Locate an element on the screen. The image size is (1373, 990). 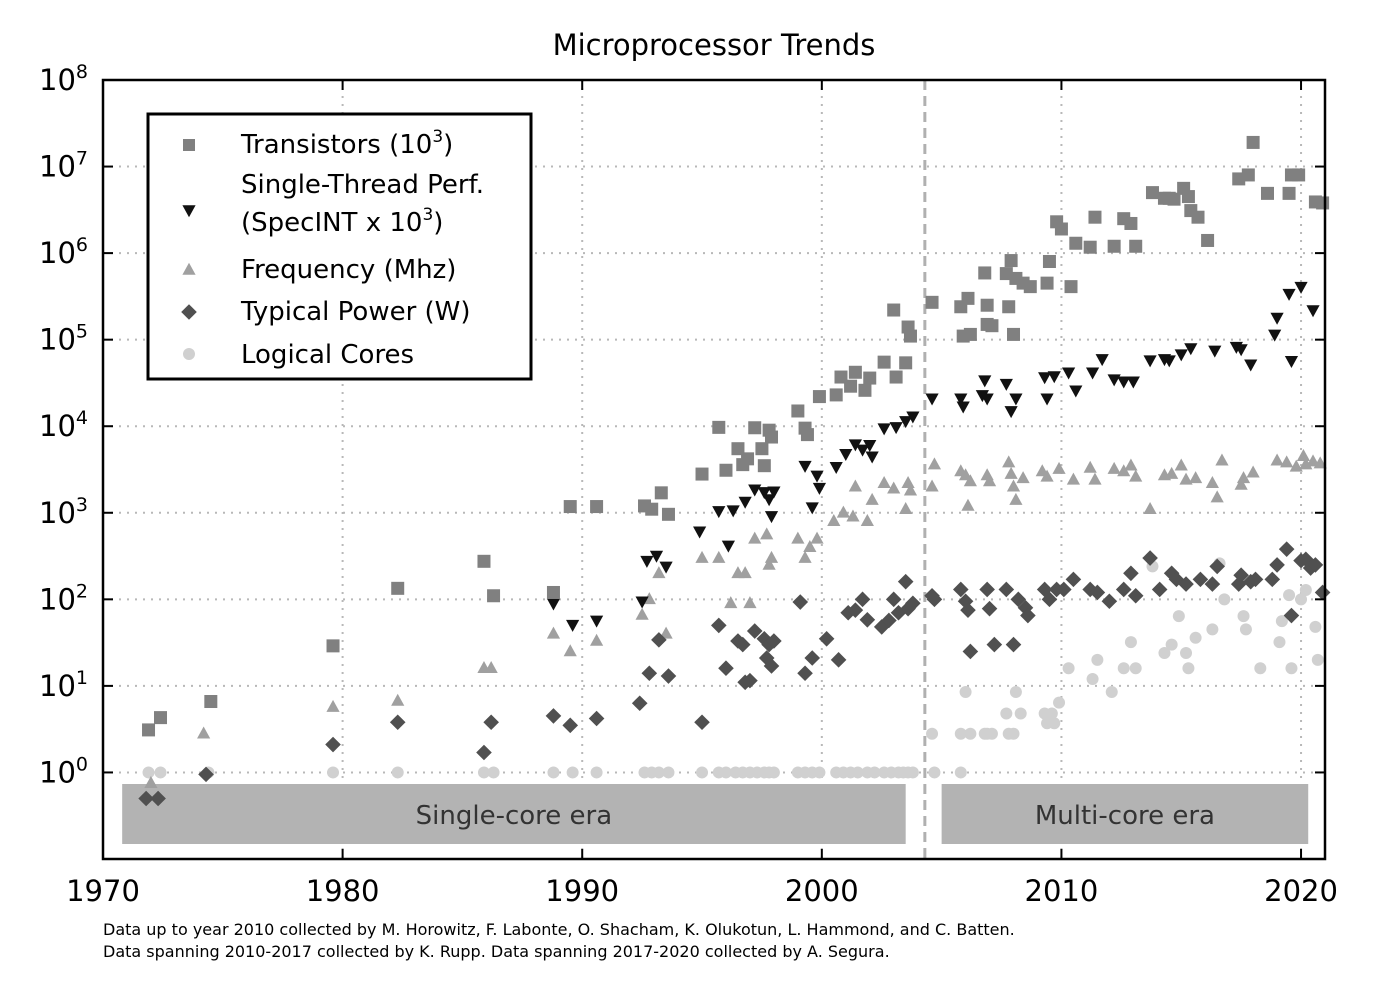
x-tick-label: 2020 is located at coordinates (1301, 891).